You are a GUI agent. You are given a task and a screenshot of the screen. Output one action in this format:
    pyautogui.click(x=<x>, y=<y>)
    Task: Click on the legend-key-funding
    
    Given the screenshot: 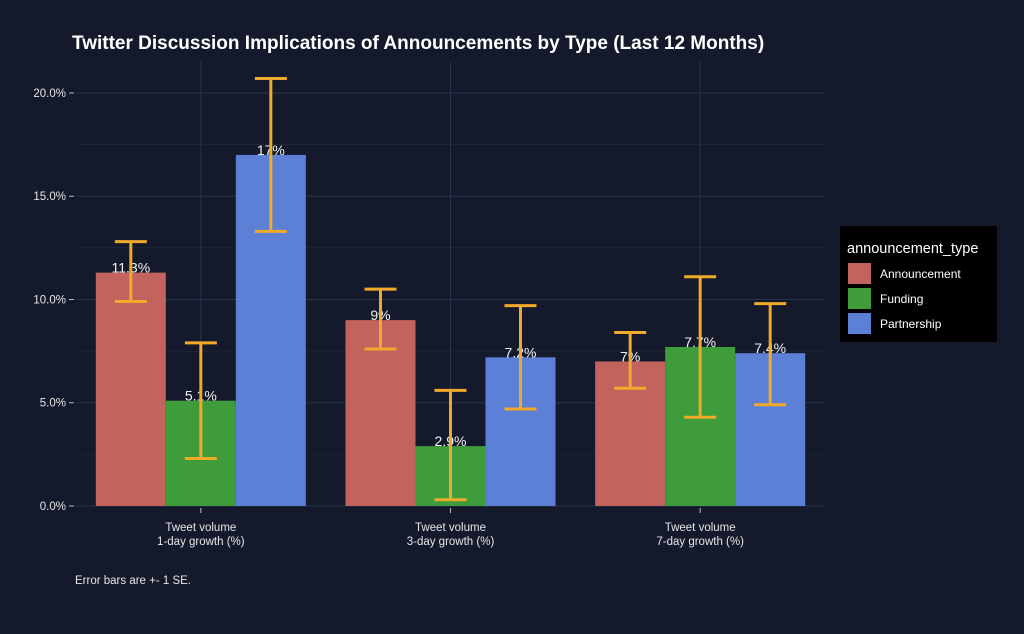 What is the action you would take?
    pyautogui.click(x=859, y=298)
    